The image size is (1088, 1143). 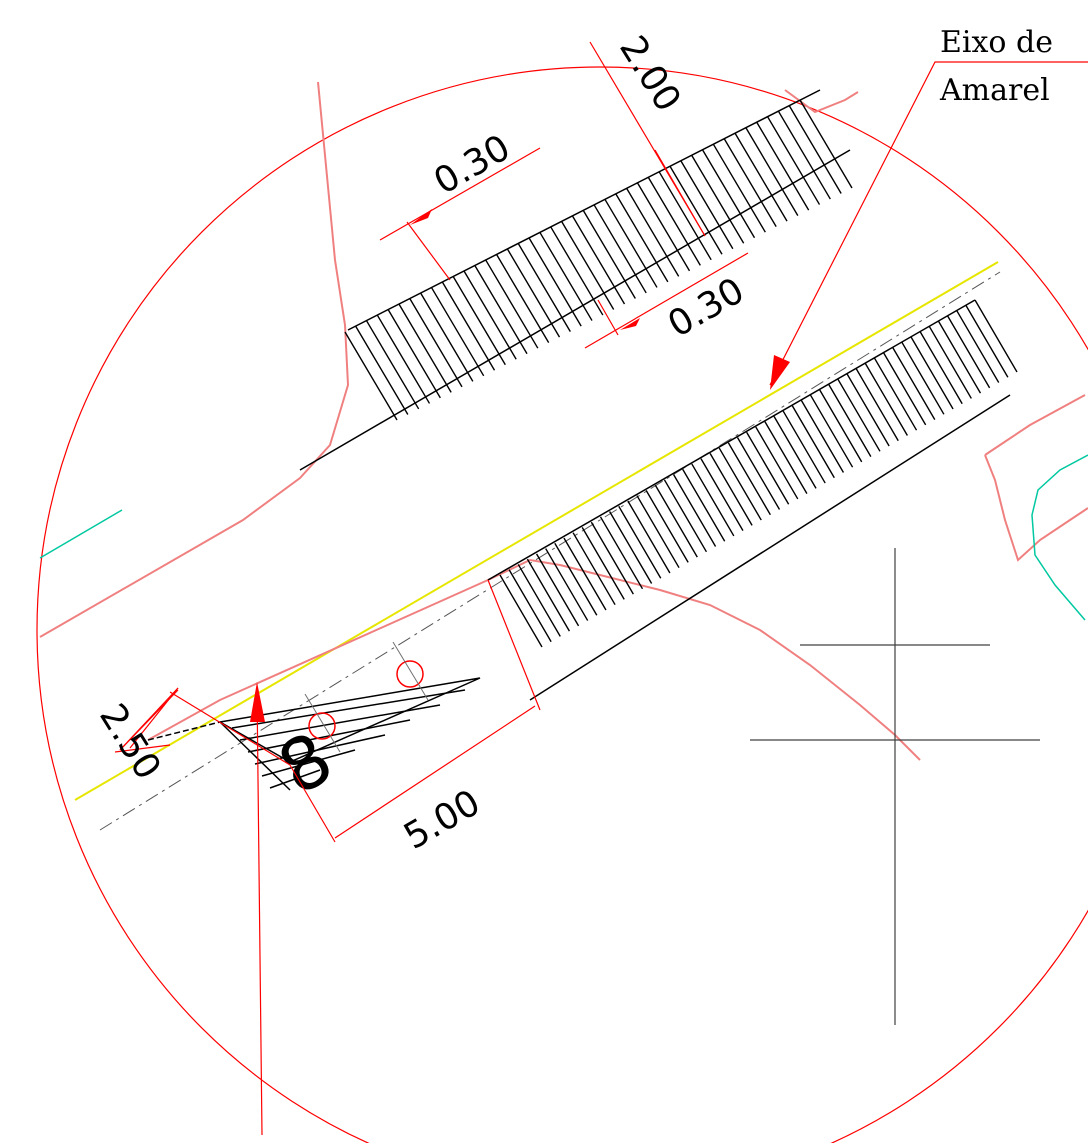 I want to click on cyan-line-right, so click(x=1059, y=537).